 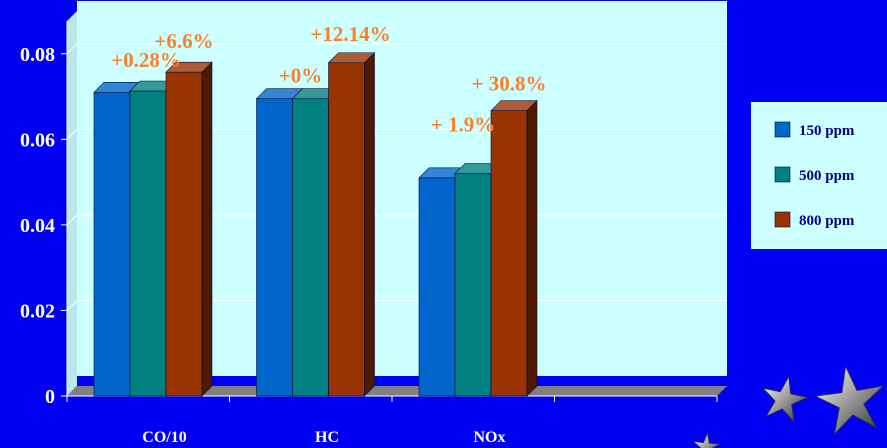 What do you see at coordinates (827, 221) in the screenshot?
I see `legend-label: 800 ppm` at bounding box center [827, 221].